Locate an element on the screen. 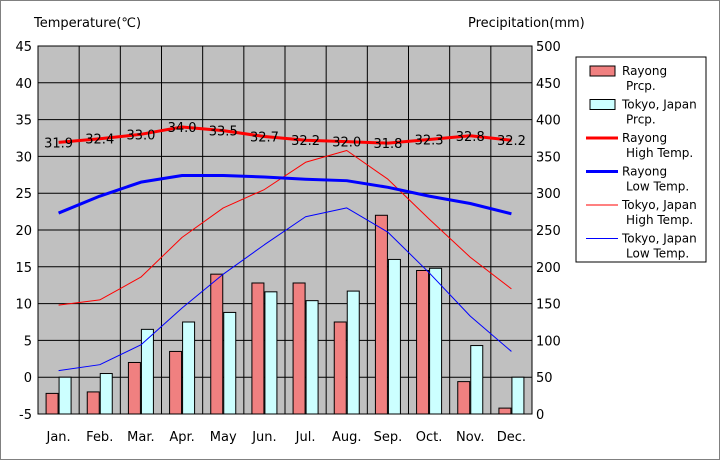 The image size is (720, 464). left-tick-label: 15 is located at coordinates (23, 268).